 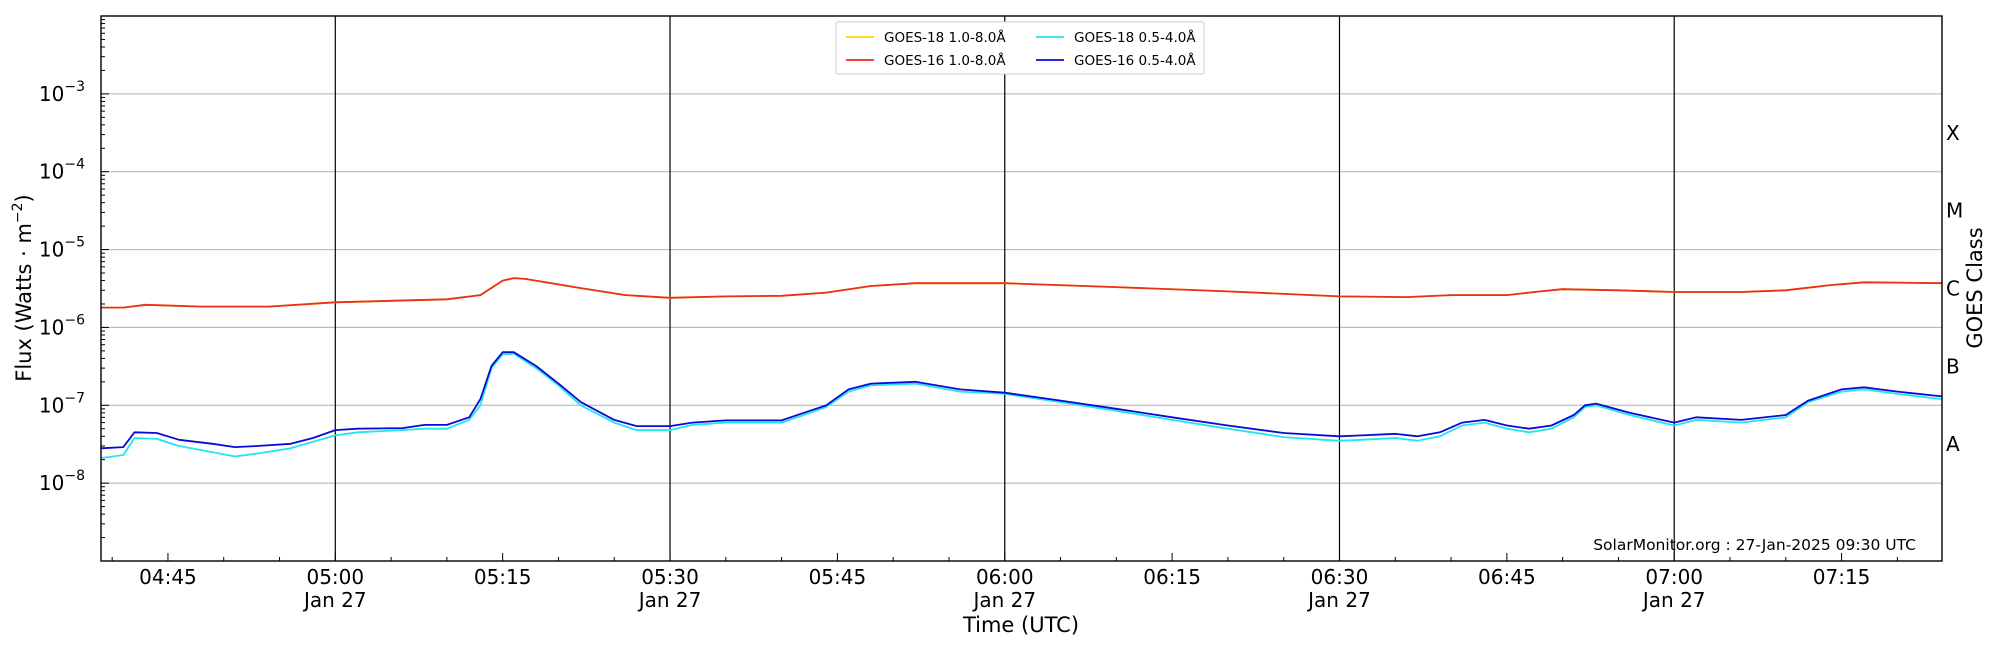 What do you see at coordinates (1172, 577) in the screenshot?
I see `x-tick-time: 06:15` at bounding box center [1172, 577].